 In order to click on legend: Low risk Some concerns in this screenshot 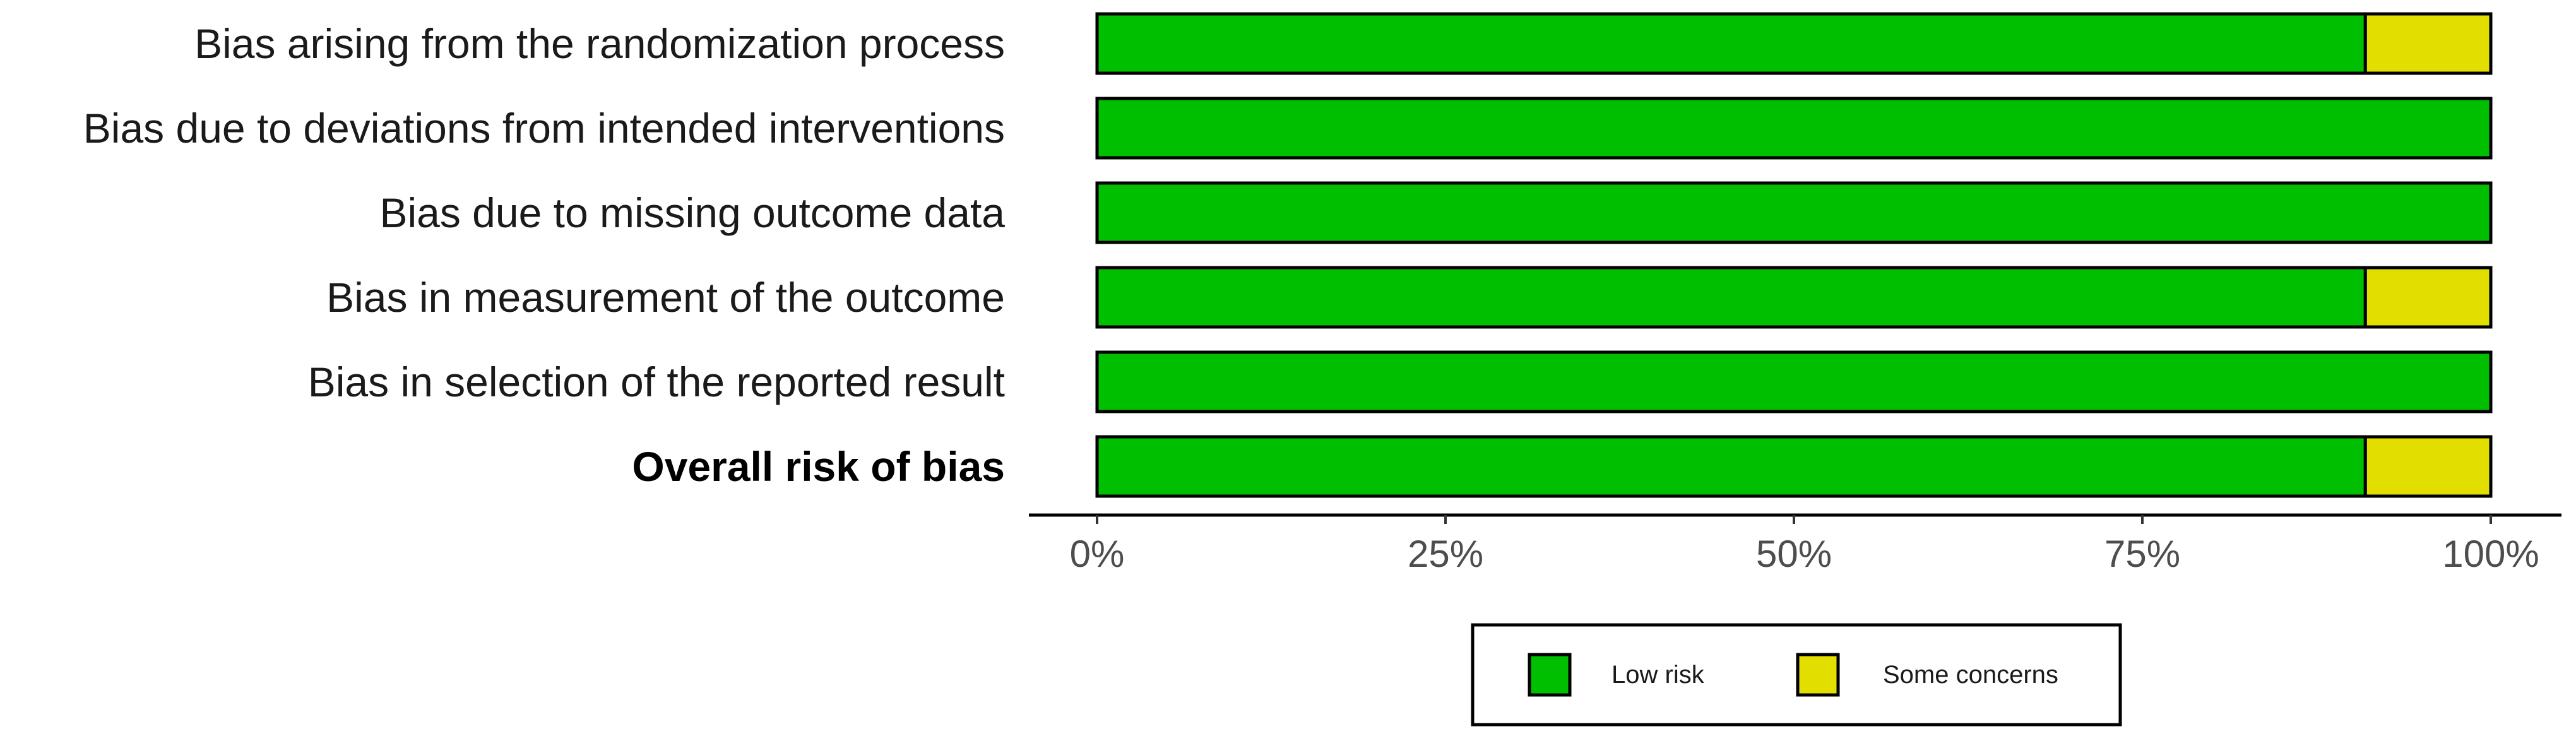, I will do `click(1796, 675)`.